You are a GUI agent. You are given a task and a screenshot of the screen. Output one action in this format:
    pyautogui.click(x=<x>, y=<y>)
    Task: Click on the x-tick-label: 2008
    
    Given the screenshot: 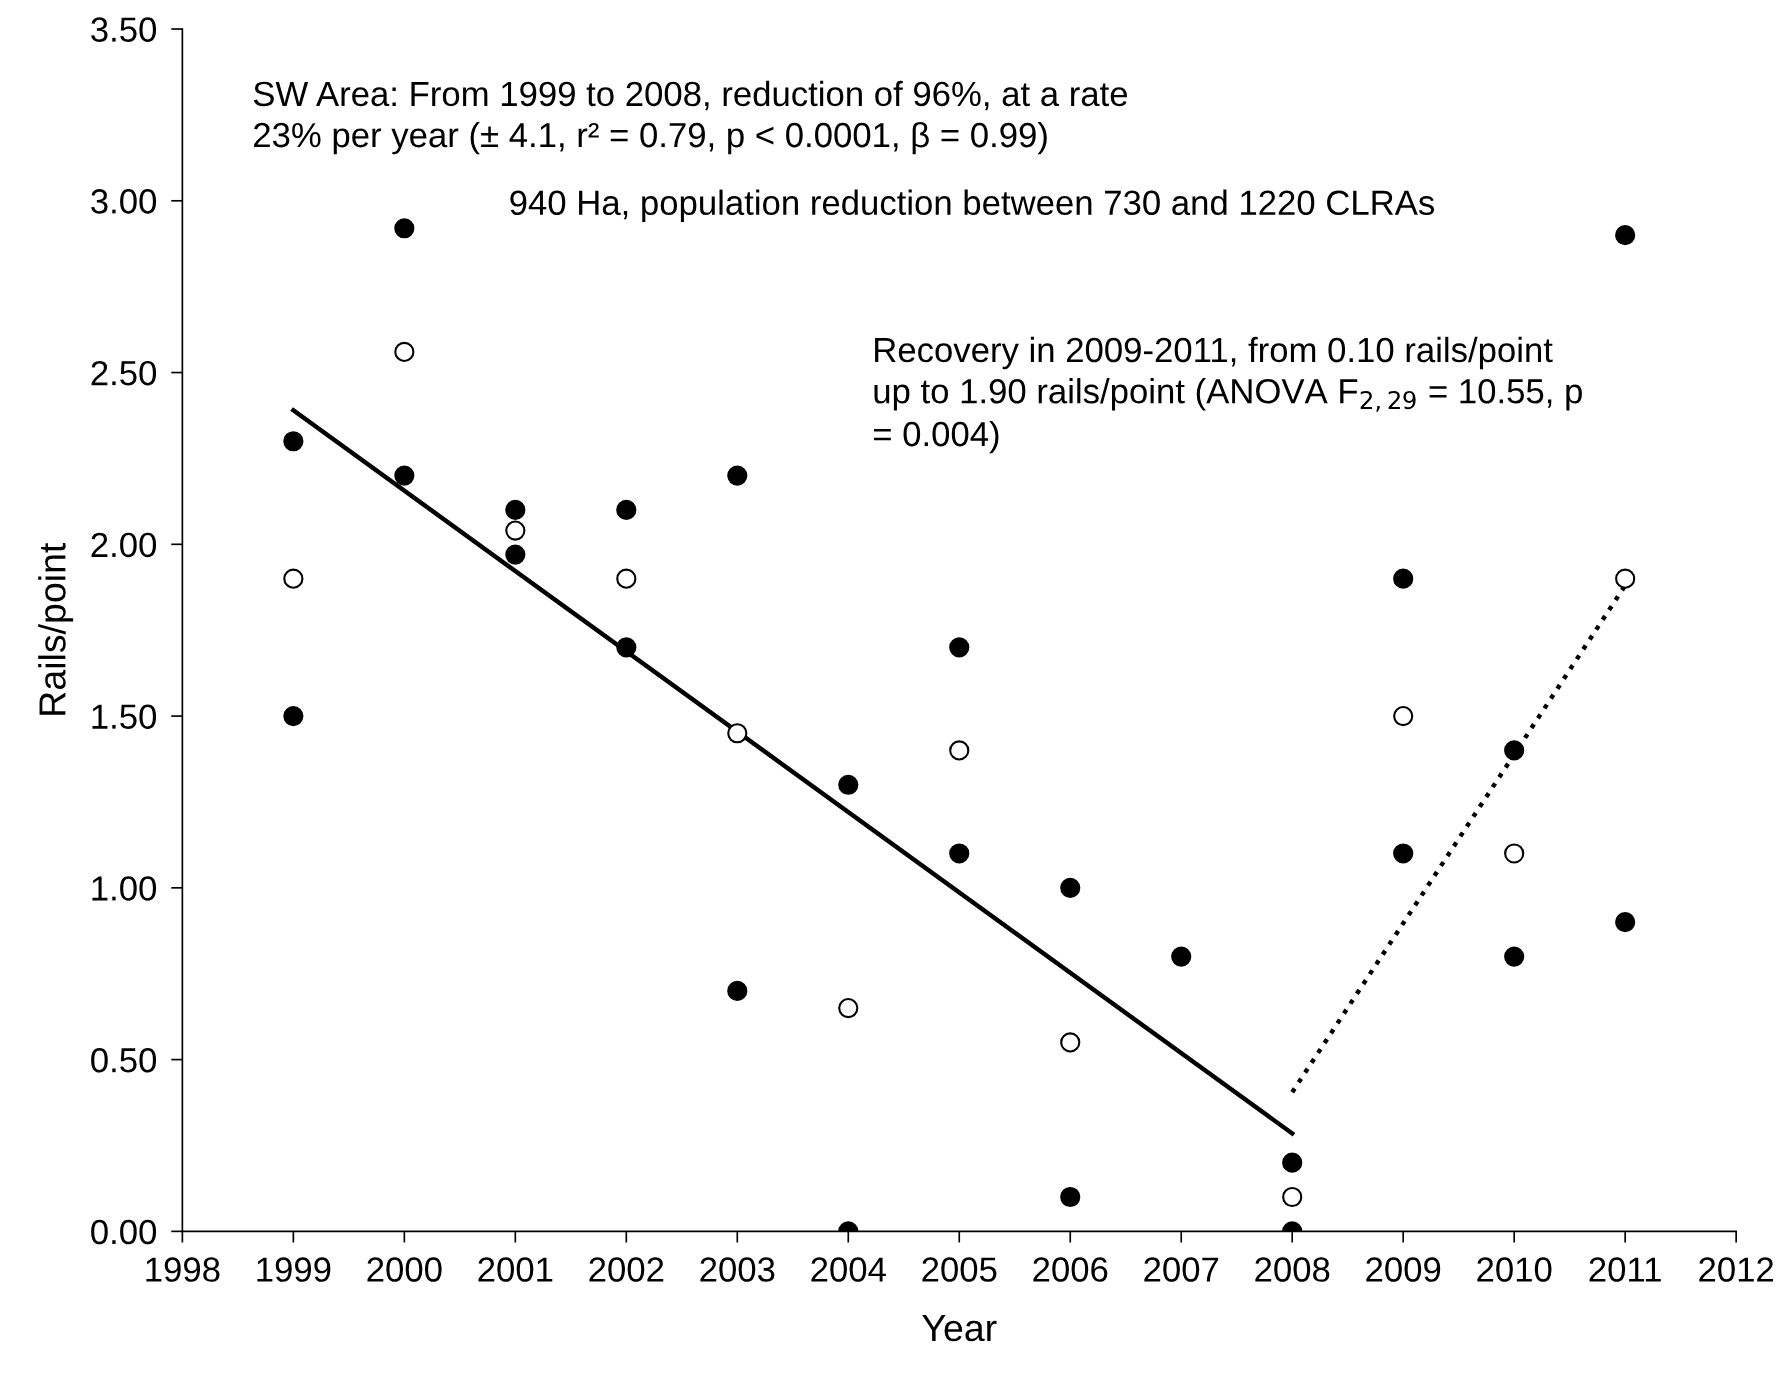 What is the action you would take?
    pyautogui.click(x=1292, y=1269)
    